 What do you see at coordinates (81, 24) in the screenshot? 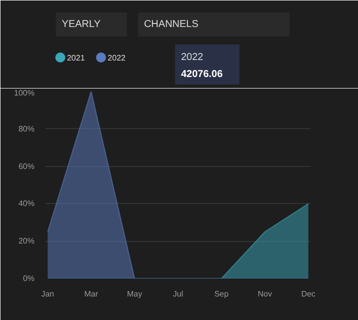
I see `text: YEARLY` at bounding box center [81, 24].